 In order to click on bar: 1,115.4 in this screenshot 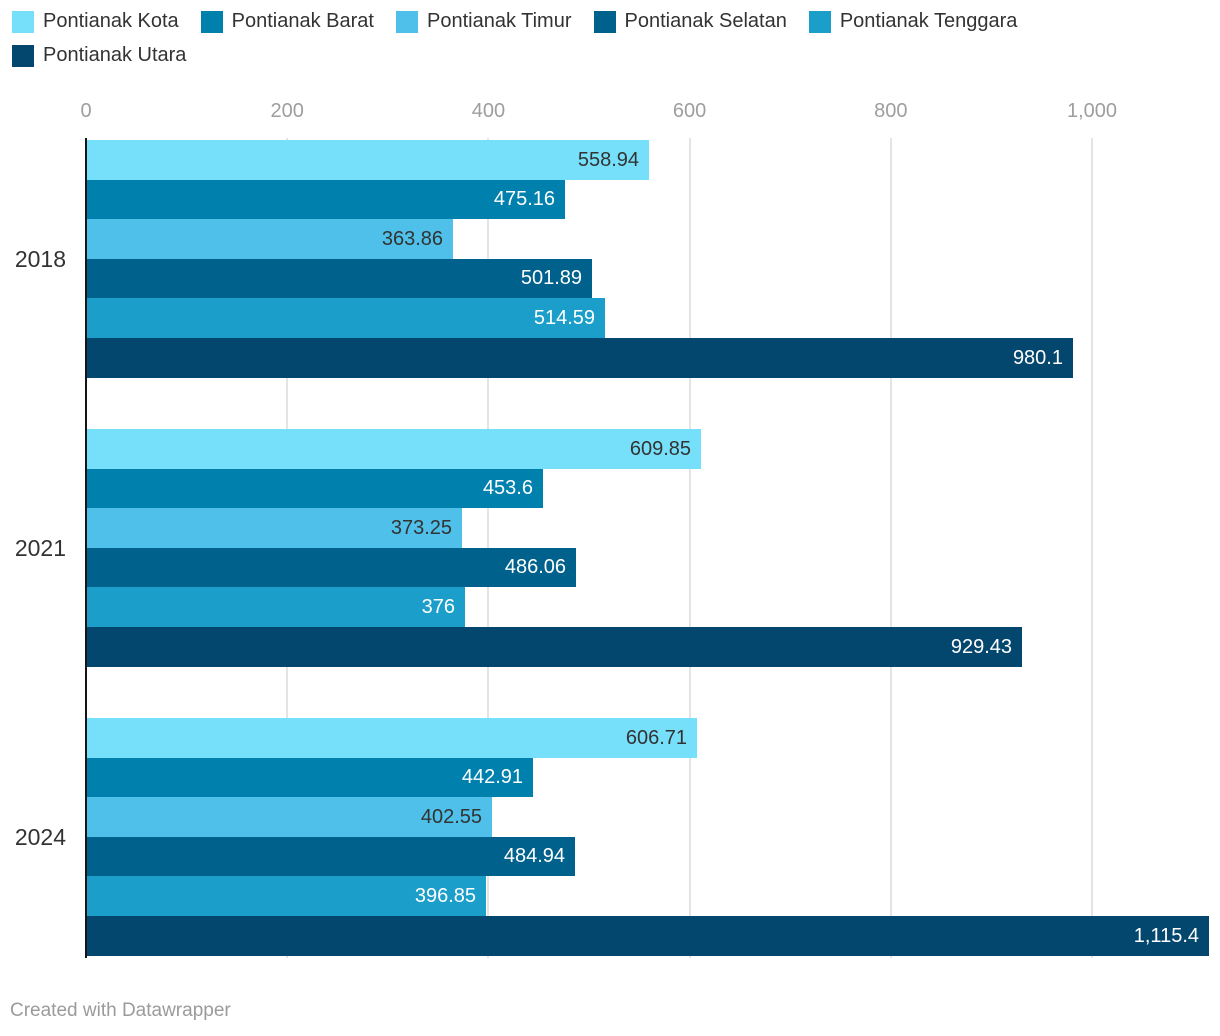, I will do `click(648, 936)`.